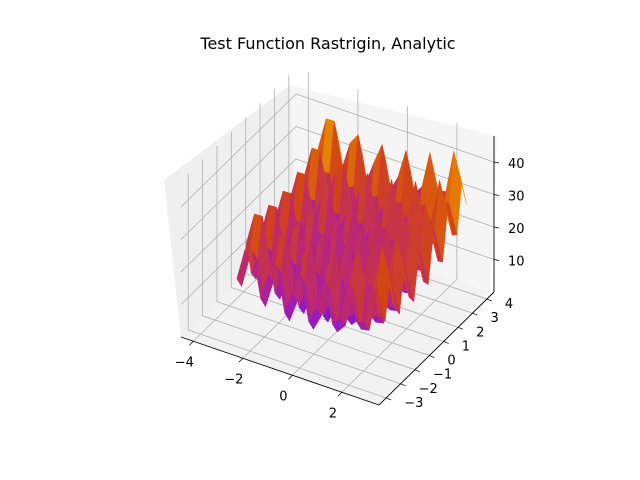 The image size is (640, 480). I want to click on x-axis-line, so click(280, 371).